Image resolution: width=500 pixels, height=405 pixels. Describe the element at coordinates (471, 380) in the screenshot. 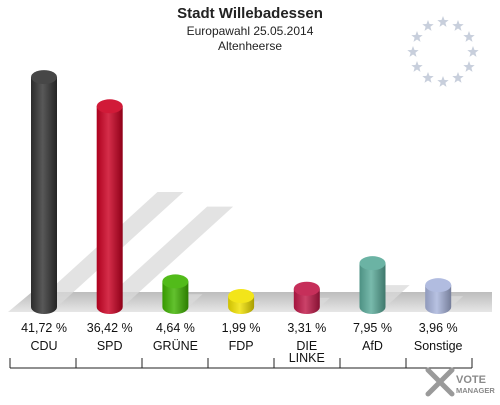

I see `logo-line1: VOTE` at that location.